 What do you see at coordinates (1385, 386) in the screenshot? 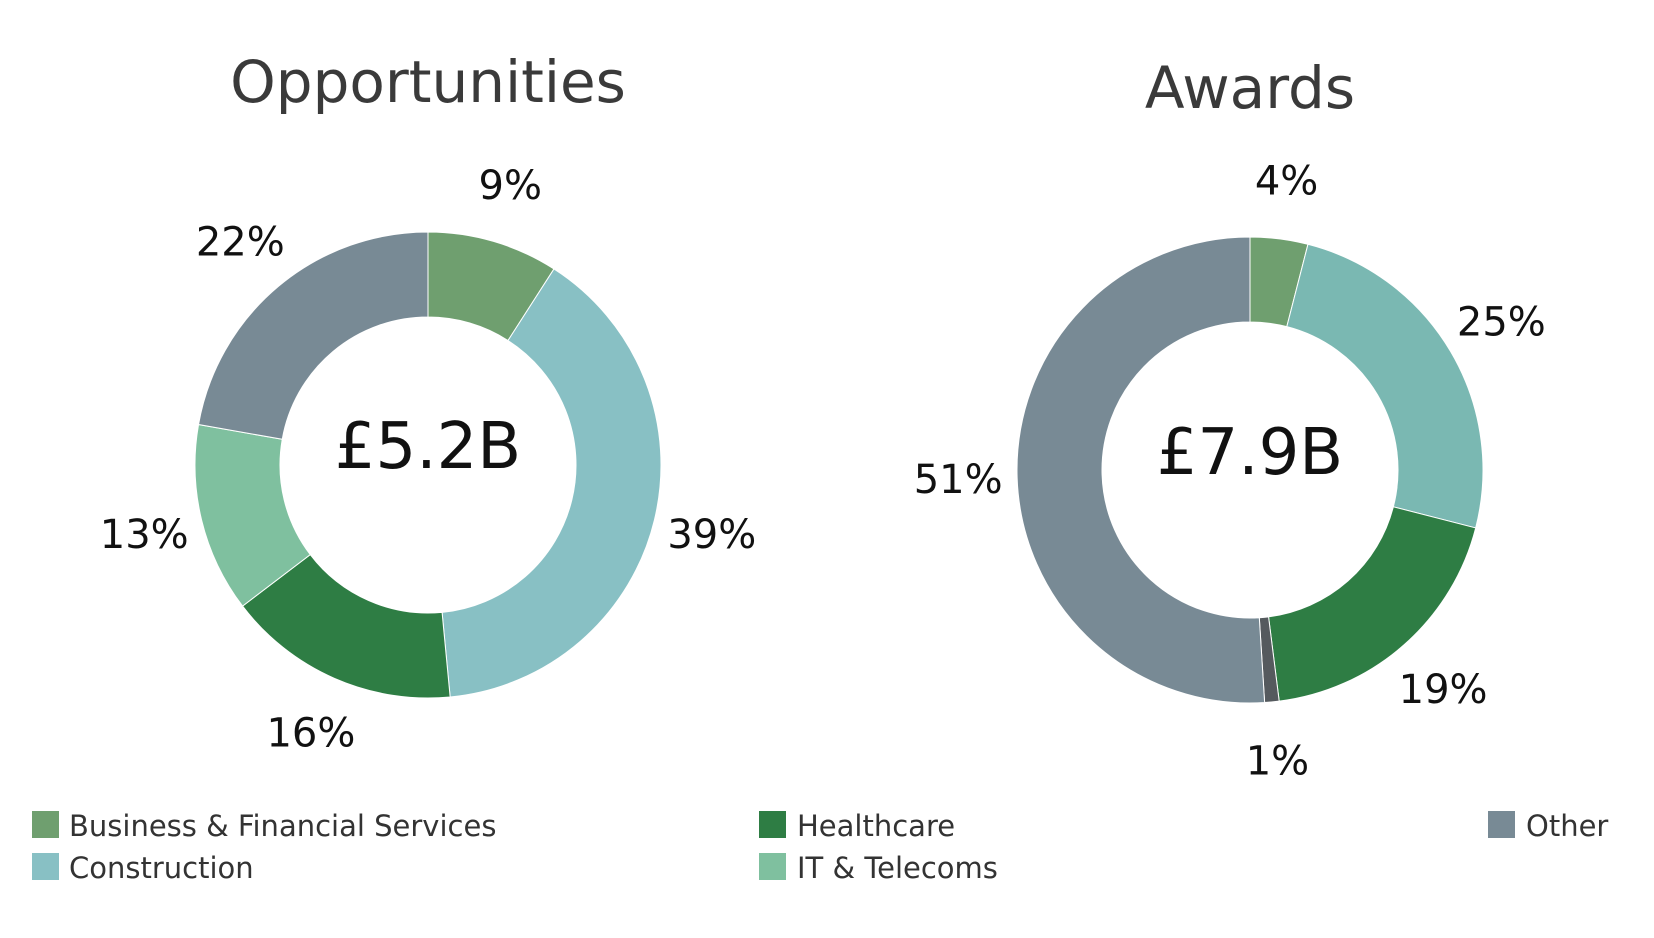
I see `slice-awards-construction` at bounding box center [1385, 386].